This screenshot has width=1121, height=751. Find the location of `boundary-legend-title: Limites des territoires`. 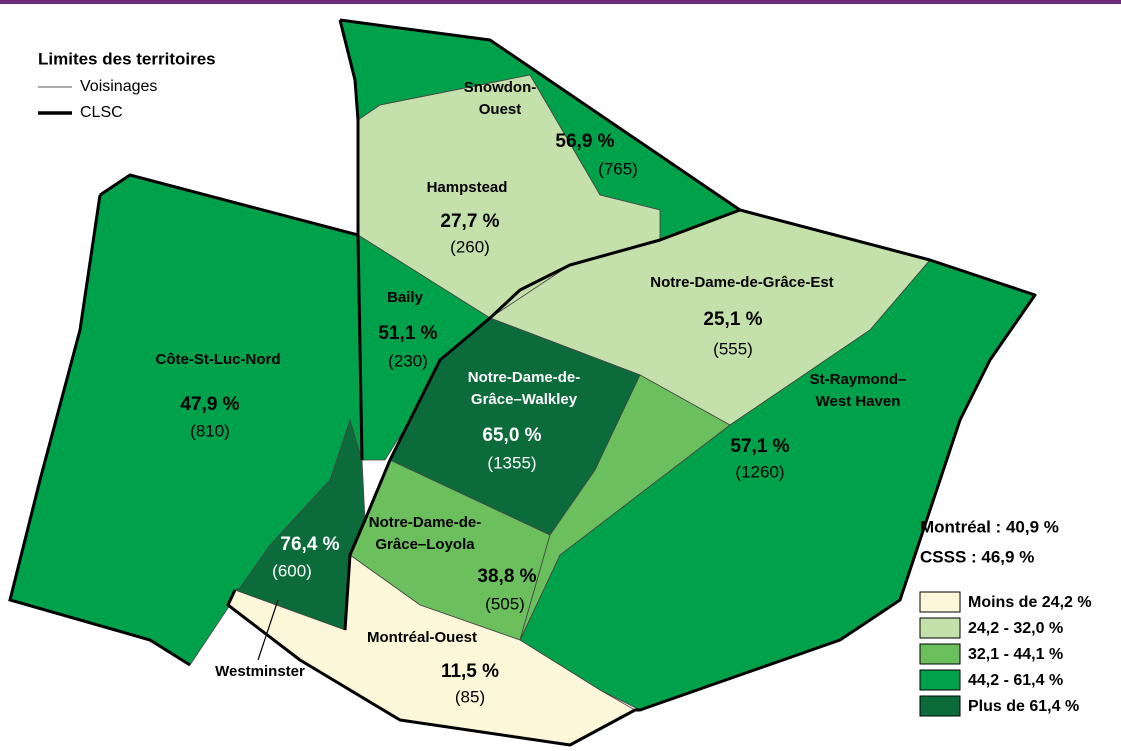

boundary-legend-title: Limites des territoires is located at coordinates (127, 58).